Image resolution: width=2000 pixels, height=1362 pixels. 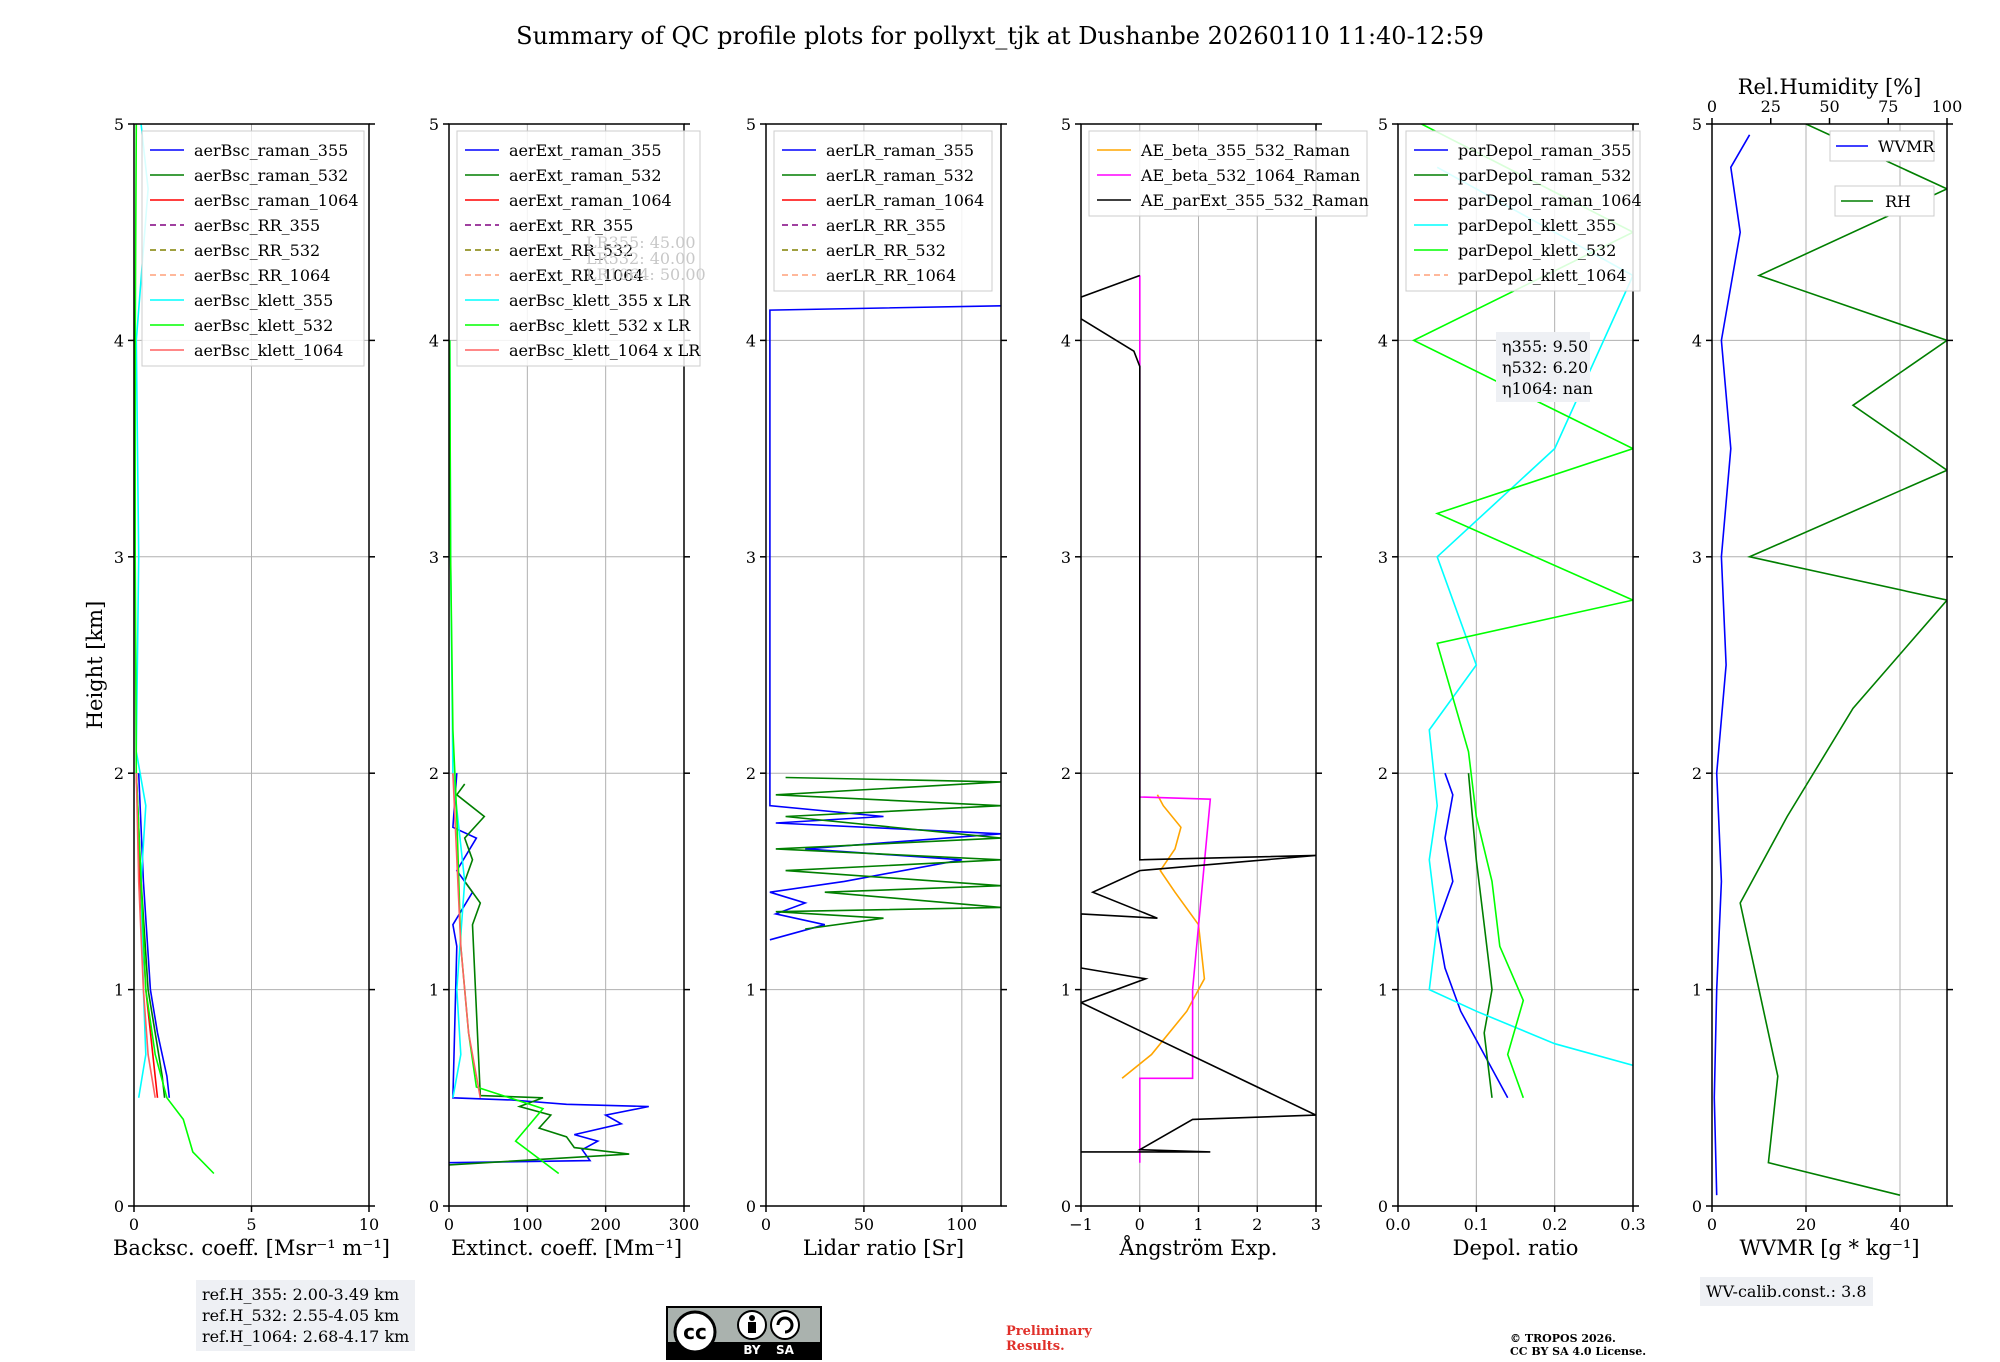 What do you see at coordinates (883, 667) in the screenshot?
I see `panel-lr` at bounding box center [883, 667].